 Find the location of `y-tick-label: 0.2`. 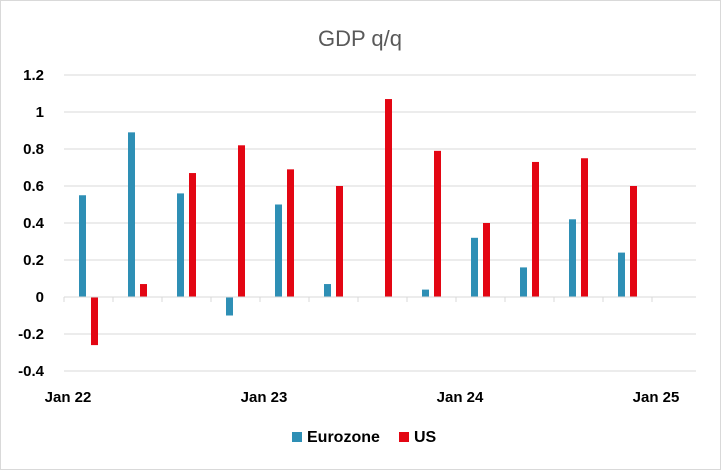

y-tick-label: 0.2 is located at coordinates (33, 260).